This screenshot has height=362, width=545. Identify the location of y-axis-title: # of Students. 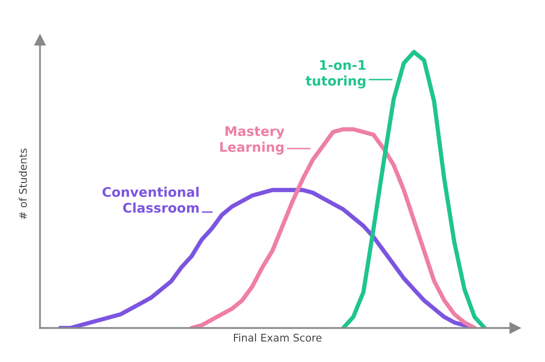
(22, 184).